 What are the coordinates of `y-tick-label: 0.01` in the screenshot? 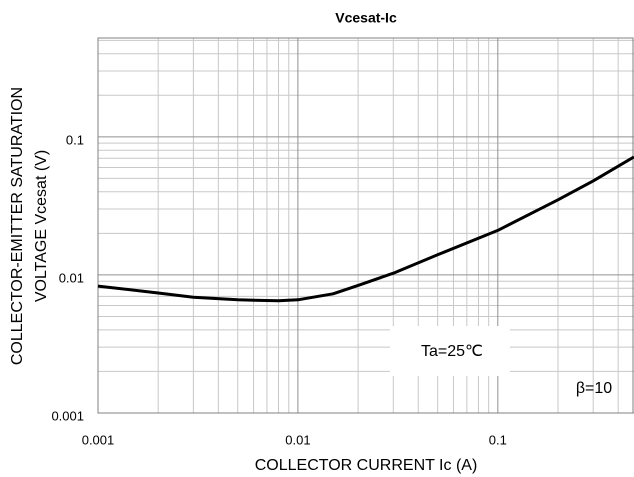 It's located at (71, 277).